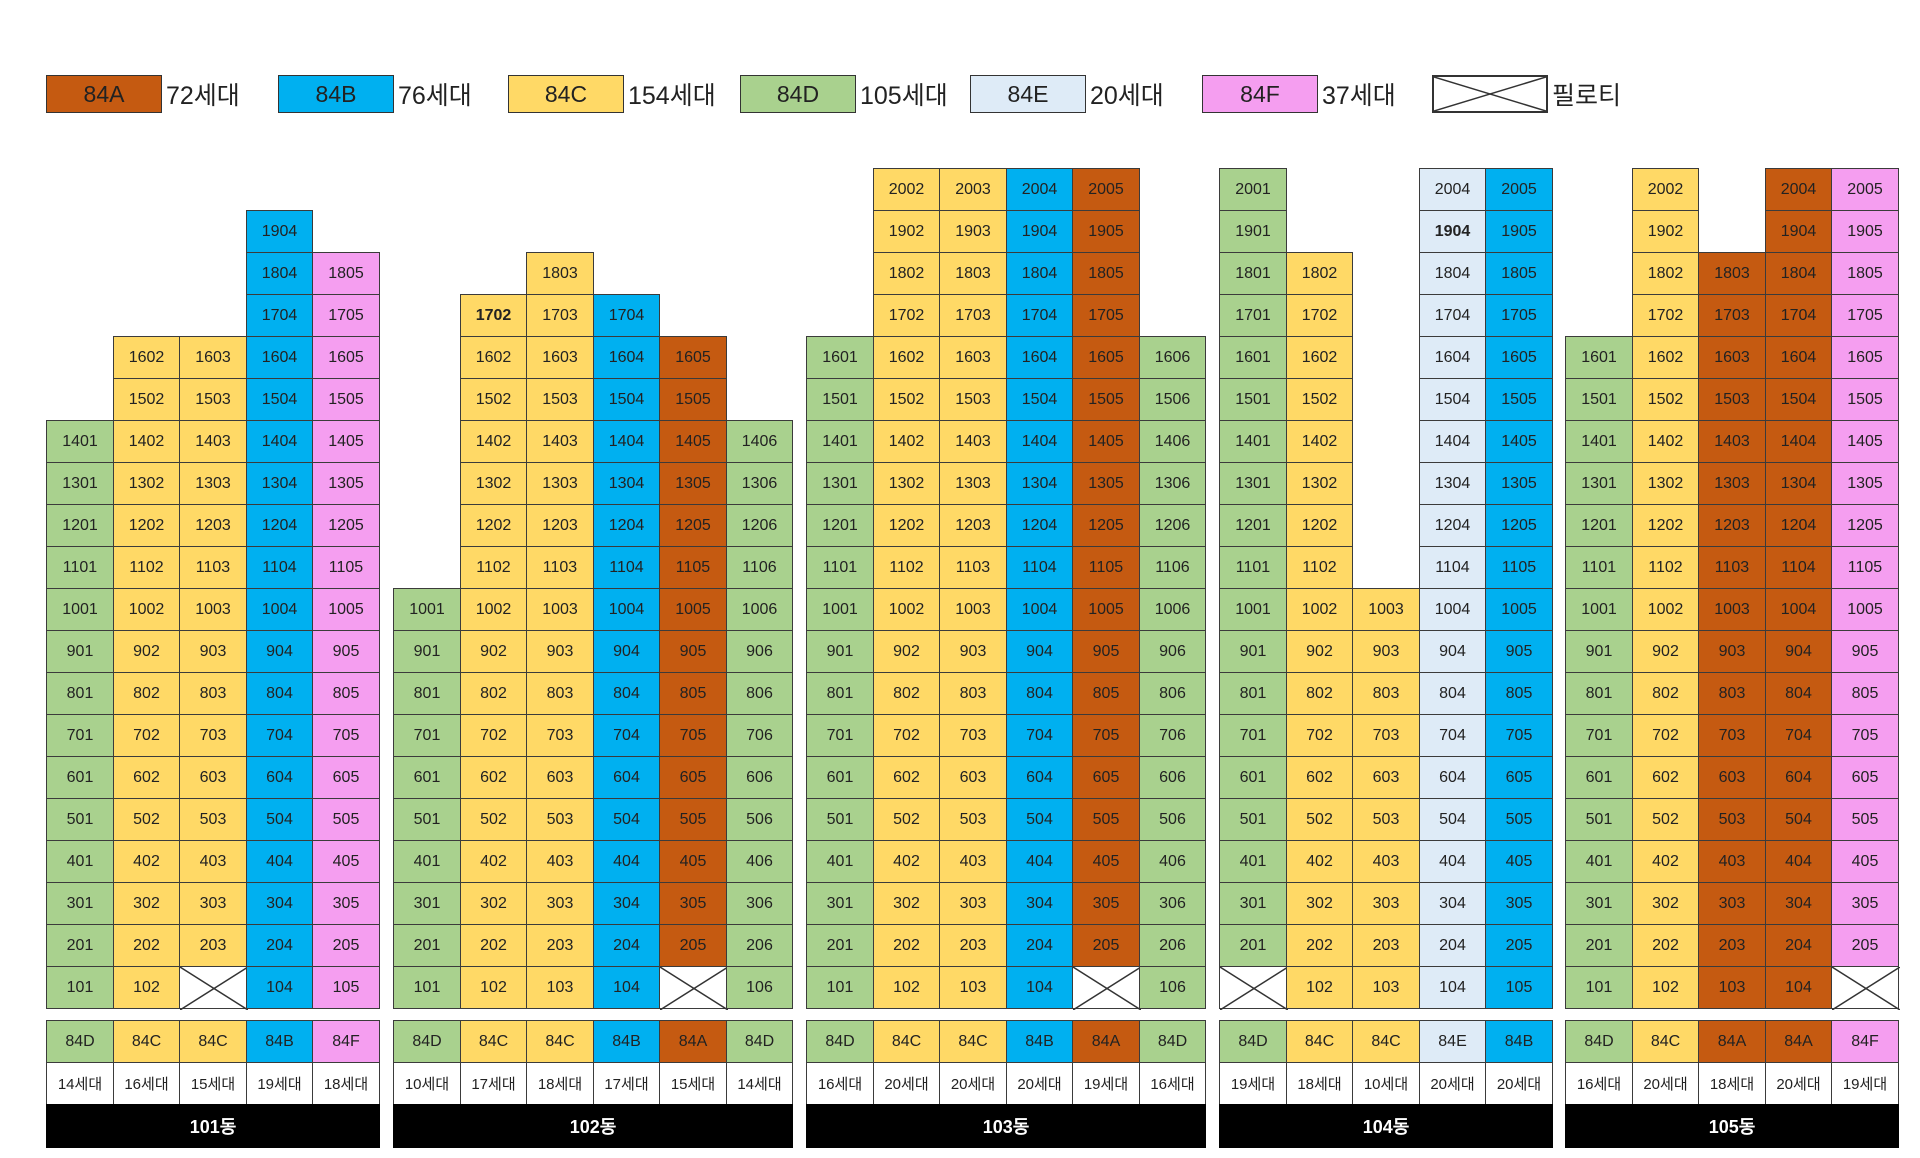 The width and height of the screenshot is (1920, 1158). Describe the element at coordinates (427, 1083) in the screenshot. I see `line-count-cell: 10세대` at that location.